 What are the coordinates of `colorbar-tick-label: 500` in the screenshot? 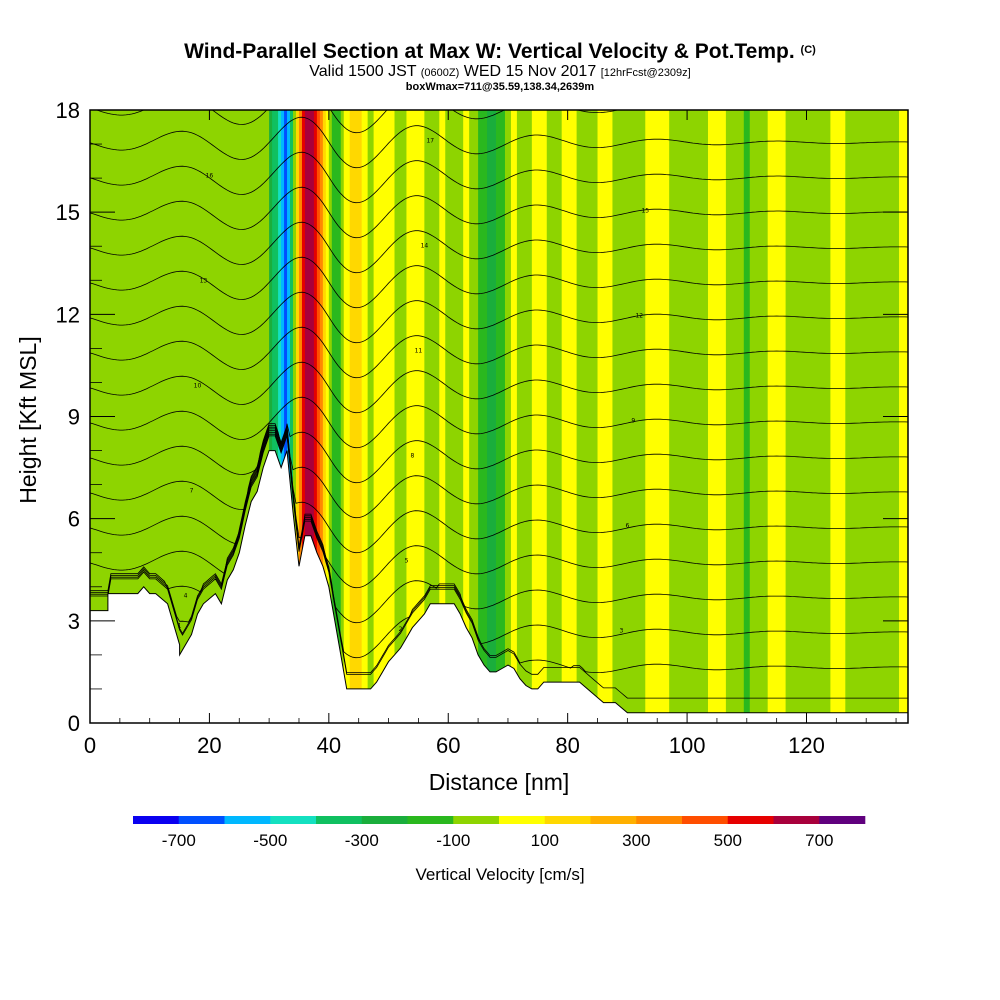 It's located at (728, 840).